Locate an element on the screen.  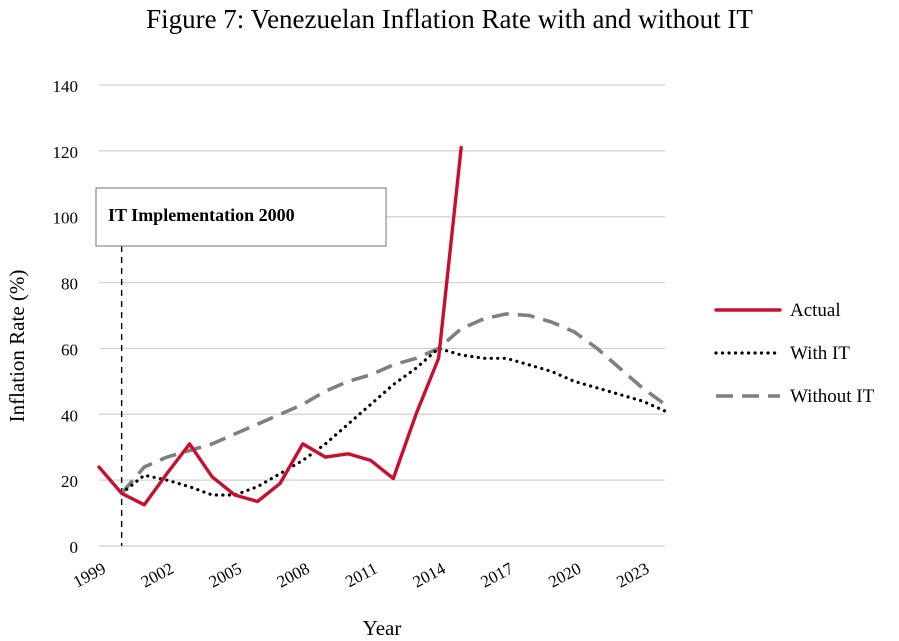
legend-label: Actual is located at coordinates (815, 310).